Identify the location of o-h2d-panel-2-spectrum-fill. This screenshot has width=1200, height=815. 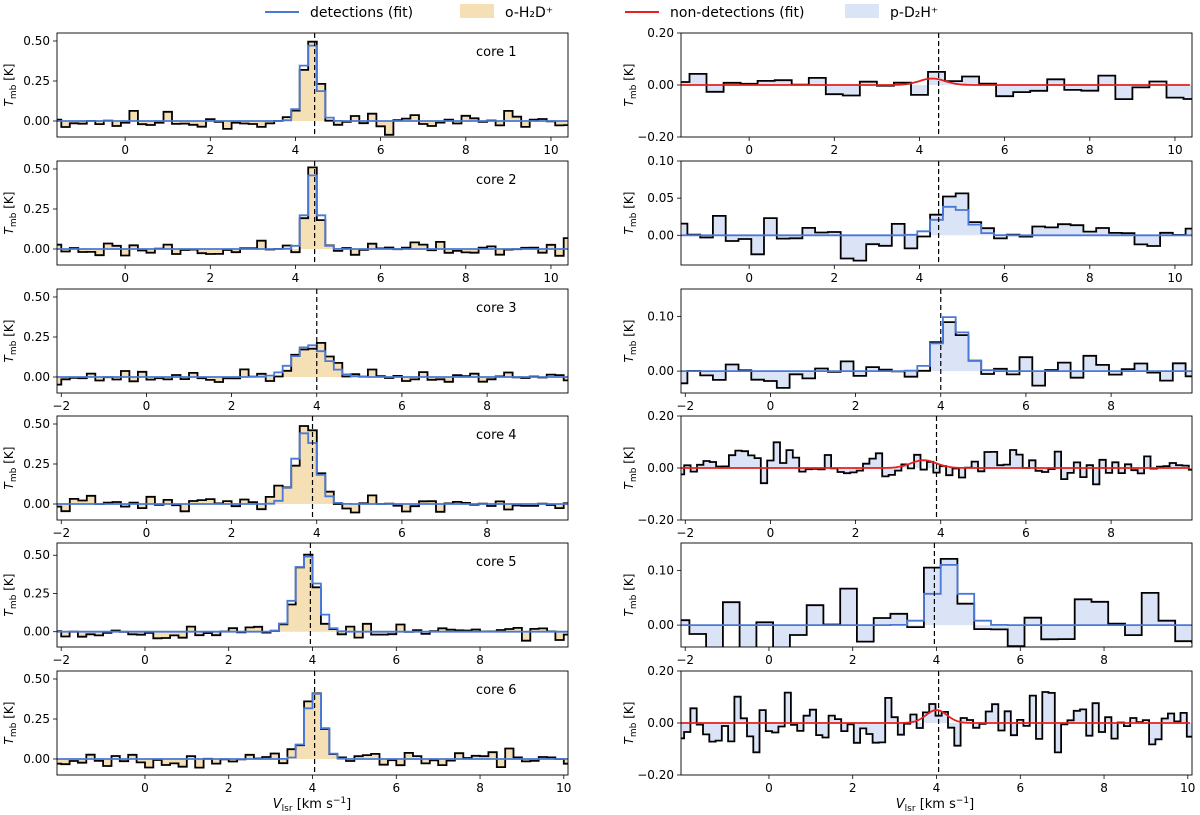
(312, 211).